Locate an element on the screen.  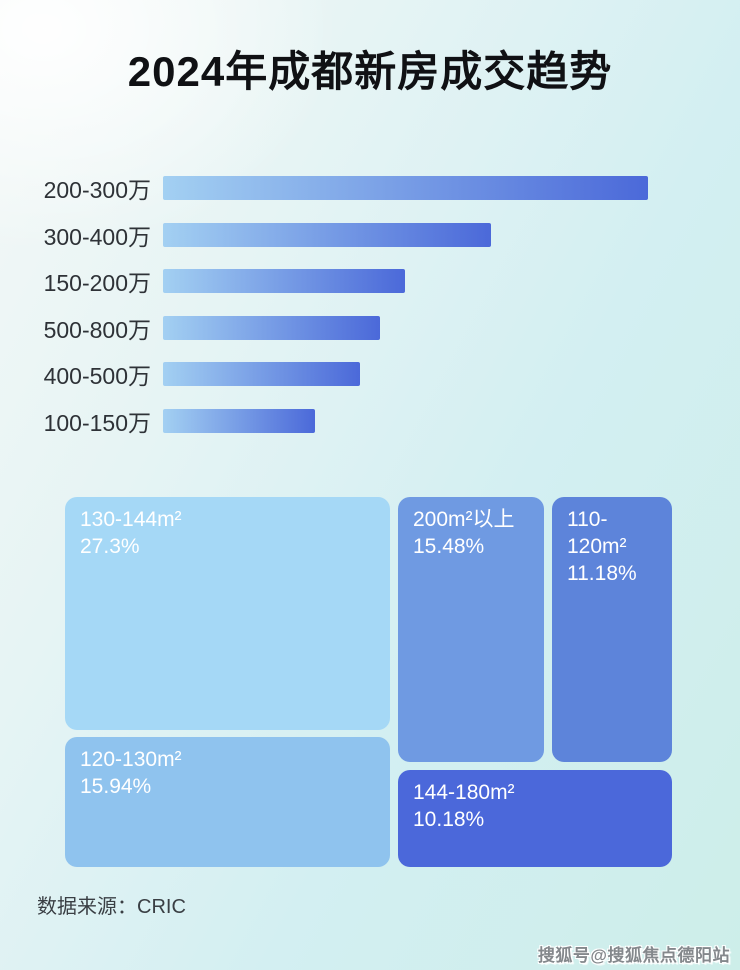
treemap-cell-200-plus: 200m²以上 15.48% is located at coordinates (471, 629).